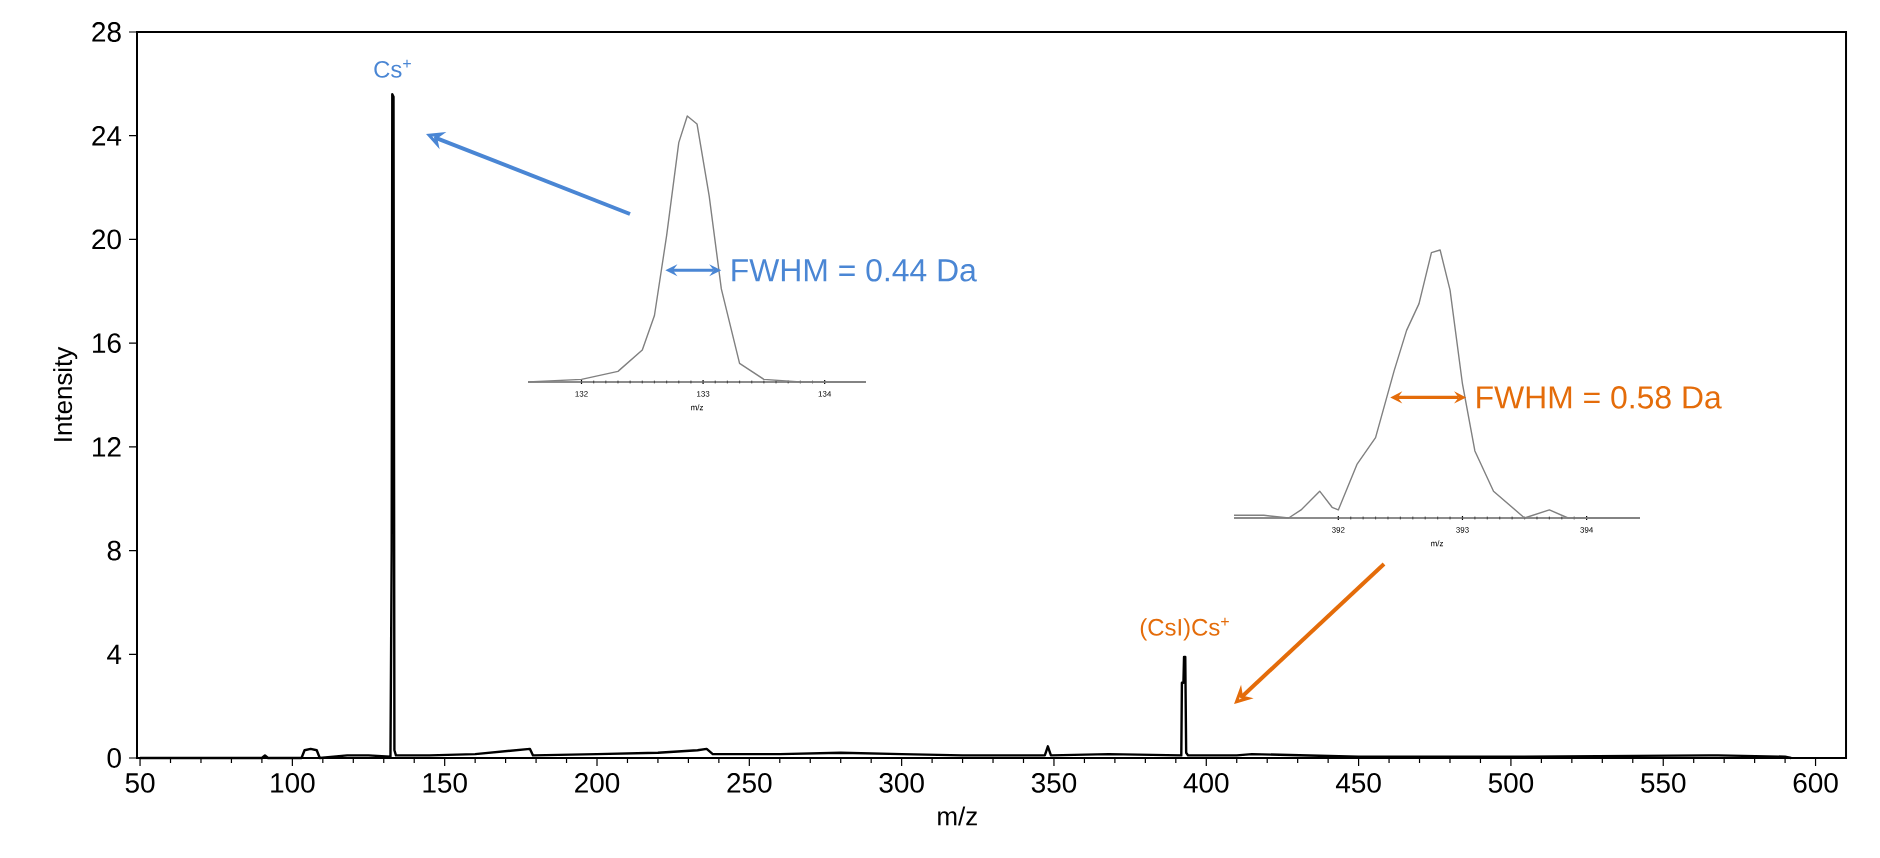 The height and width of the screenshot is (858, 1880). I want to click on x-tick-label: 100, so click(293, 783).